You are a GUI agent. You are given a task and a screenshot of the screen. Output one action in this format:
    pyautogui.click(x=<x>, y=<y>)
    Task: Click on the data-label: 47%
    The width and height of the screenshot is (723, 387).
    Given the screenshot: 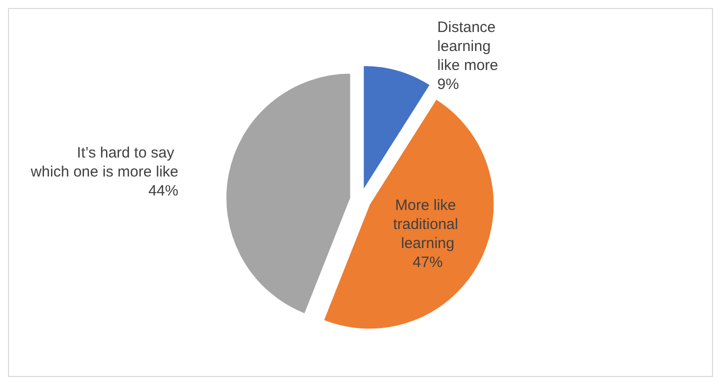 What is the action you would take?
    pyautogui.click(x=427, y=263)
    